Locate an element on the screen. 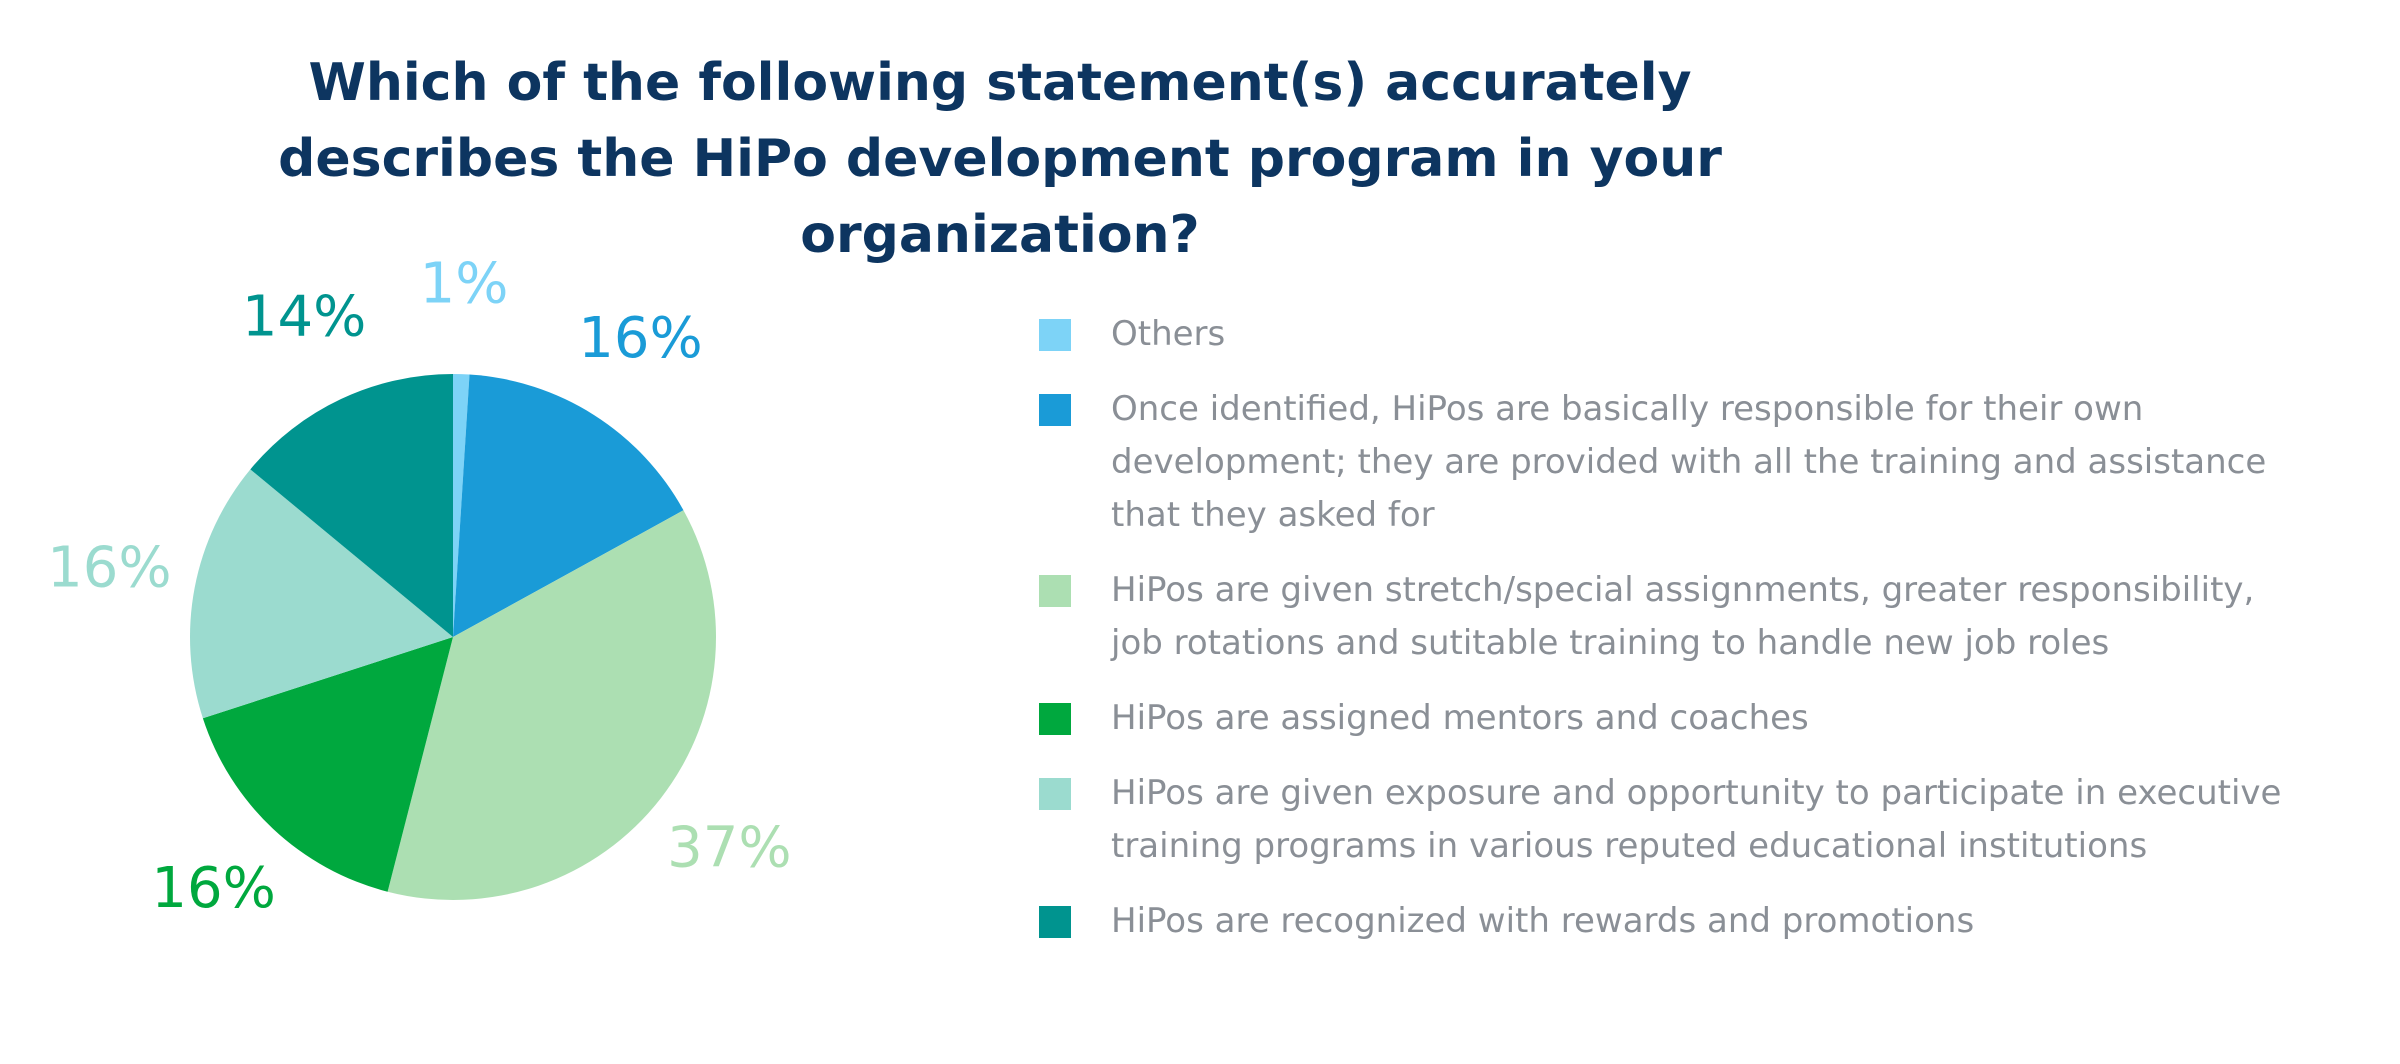 The height and width of the screenshot is (1064, 2400). legend-label: Others is located at coordinates (1168, 334).